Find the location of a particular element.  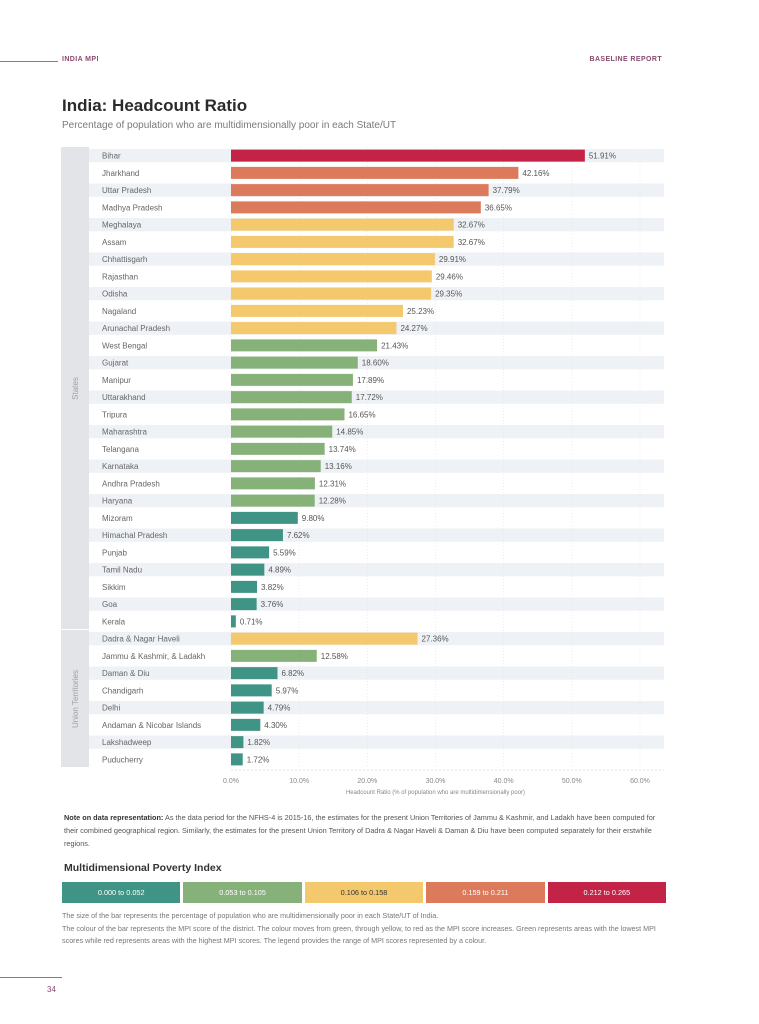

category-label: Karnataka is located at coordinates (120, 466).